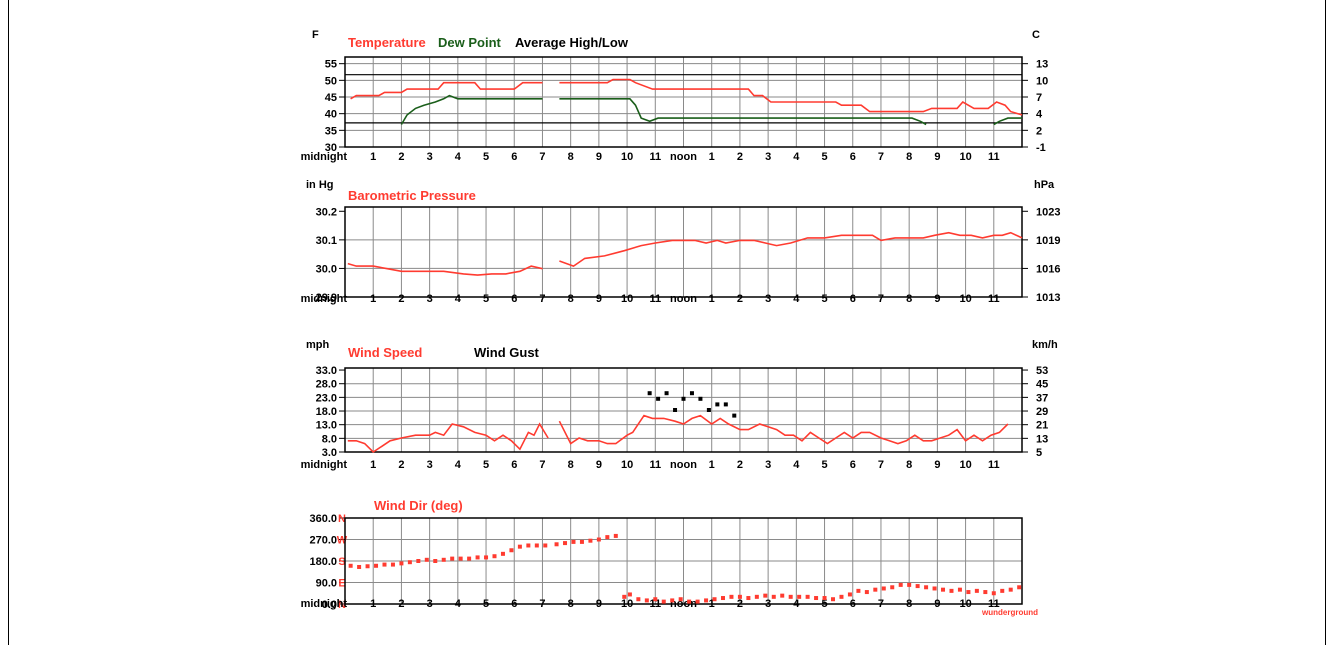 The height and width of the screenshot is (645, 1335). What do you see at coordinates (1041, 148) in the screenshot?
I see `y-tick-label-right: -1` at bounding box center [1041, 148].